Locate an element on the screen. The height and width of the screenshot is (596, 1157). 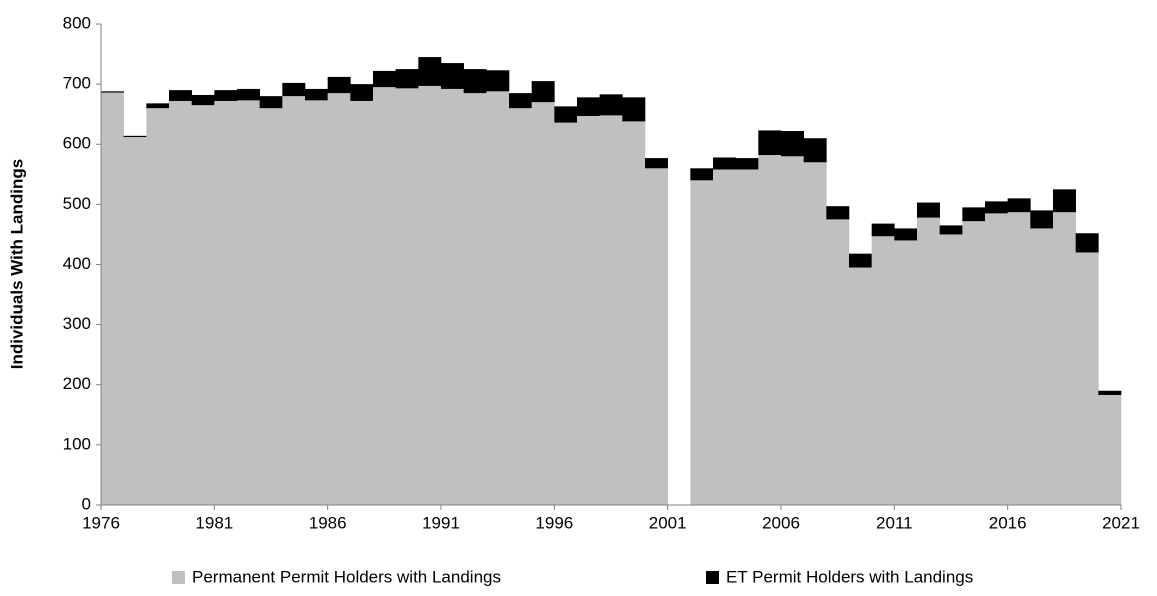
legend-label: Permanent Permit Holders with Landings is located at coordinates (346, 576).